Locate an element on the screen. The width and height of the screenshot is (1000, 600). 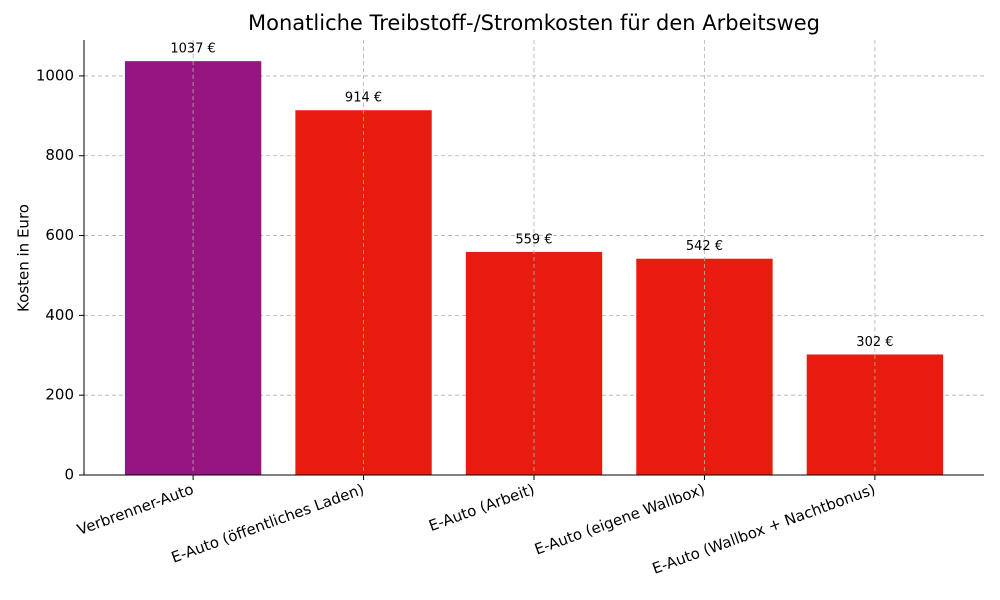
value-label: 302 € is located at coordinates (874, 342).